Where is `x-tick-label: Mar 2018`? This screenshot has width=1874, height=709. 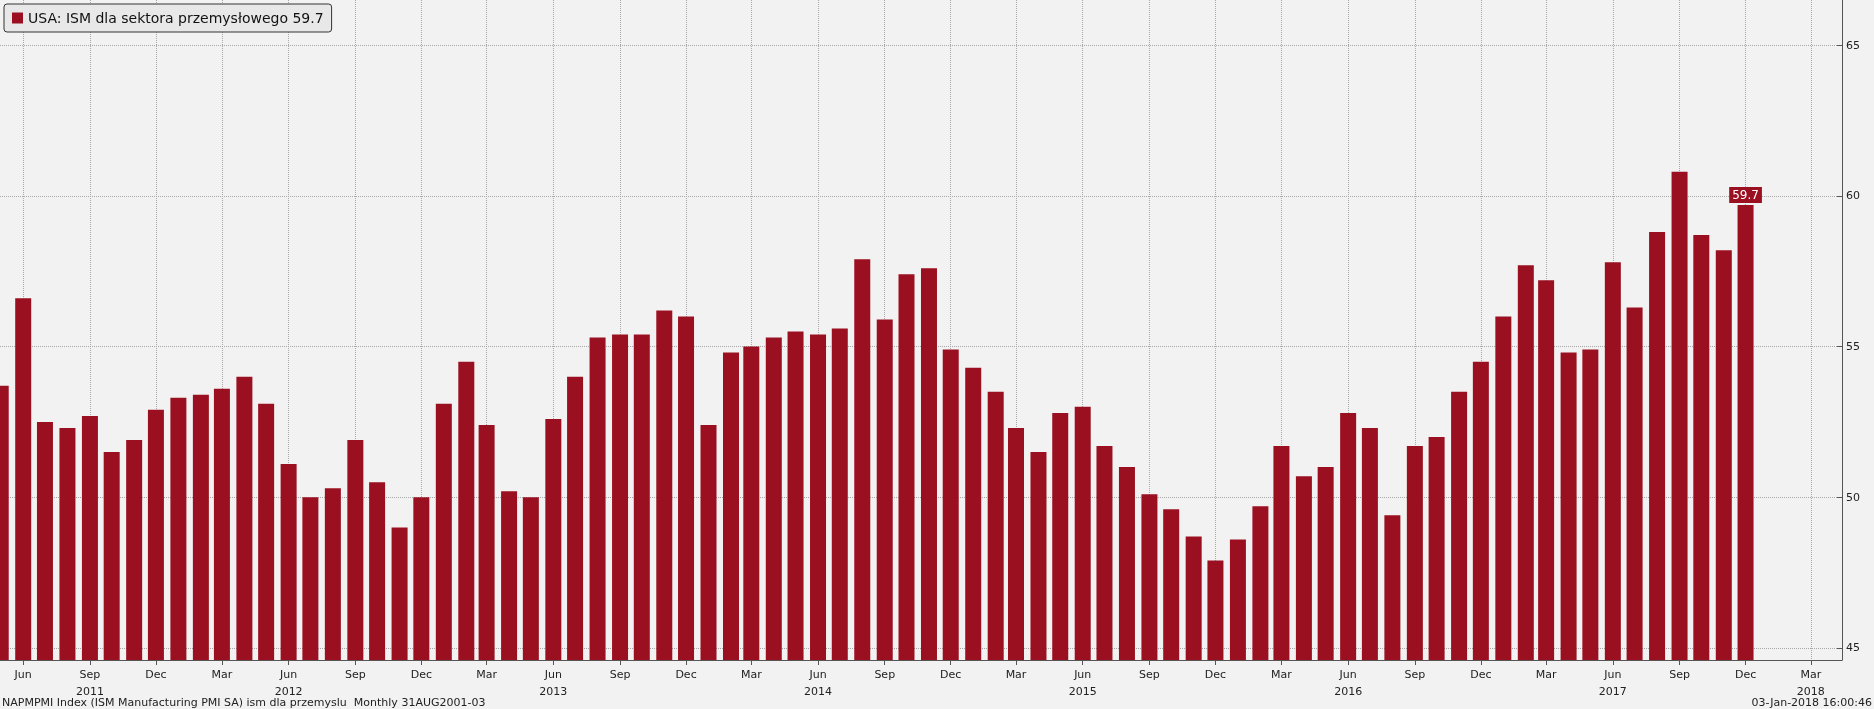
x-tick-label: Mar 2018 is located at coordinates (1810, 683).